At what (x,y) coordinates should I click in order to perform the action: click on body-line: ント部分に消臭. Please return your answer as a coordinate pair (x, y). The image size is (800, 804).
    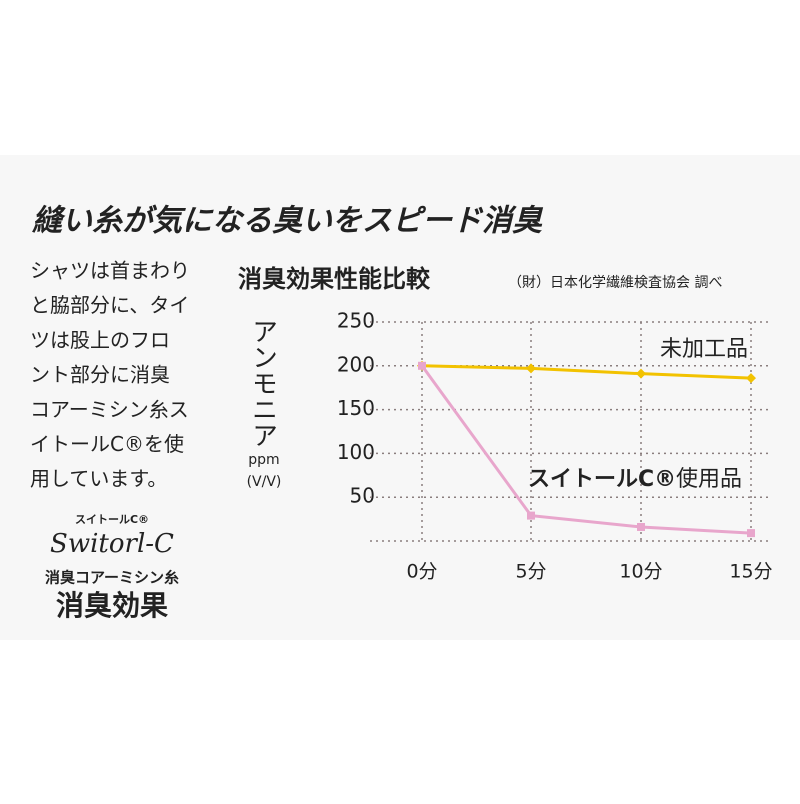
    Looking at the image, I should click on (100, 375).